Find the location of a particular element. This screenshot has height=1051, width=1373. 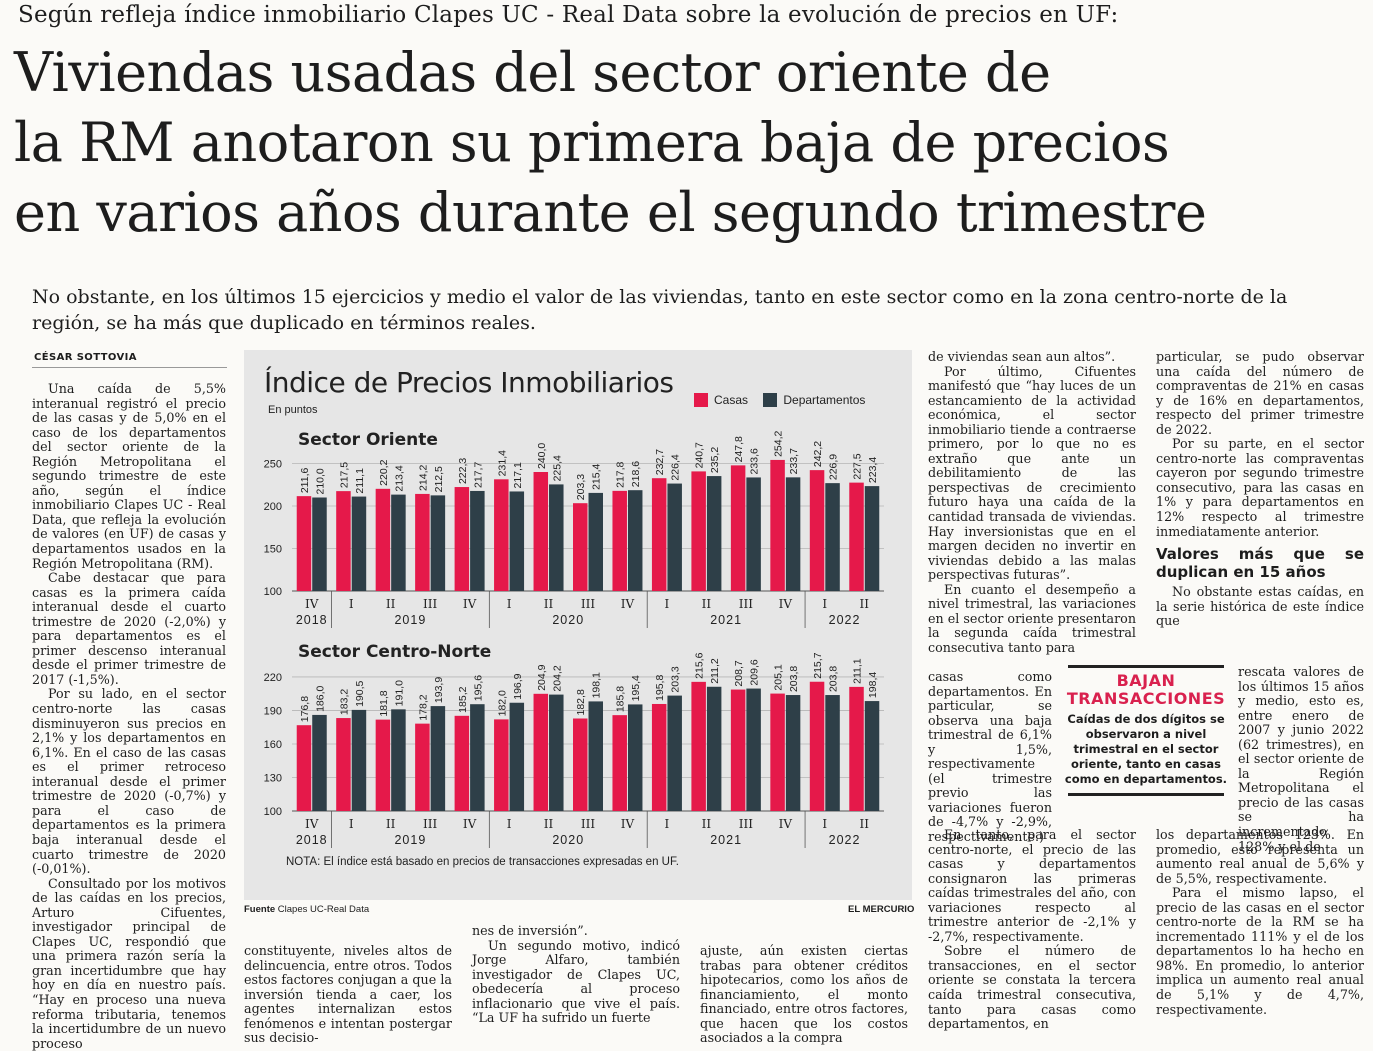

y-tick-label: 250 is located at coordinates (273, 465).